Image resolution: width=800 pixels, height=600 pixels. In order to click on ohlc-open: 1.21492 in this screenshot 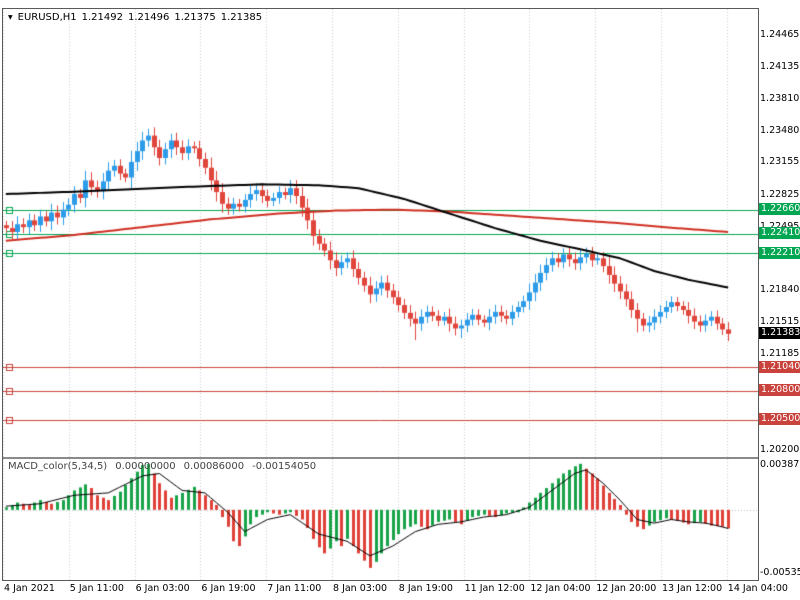, I will do `click(102, 17)`.